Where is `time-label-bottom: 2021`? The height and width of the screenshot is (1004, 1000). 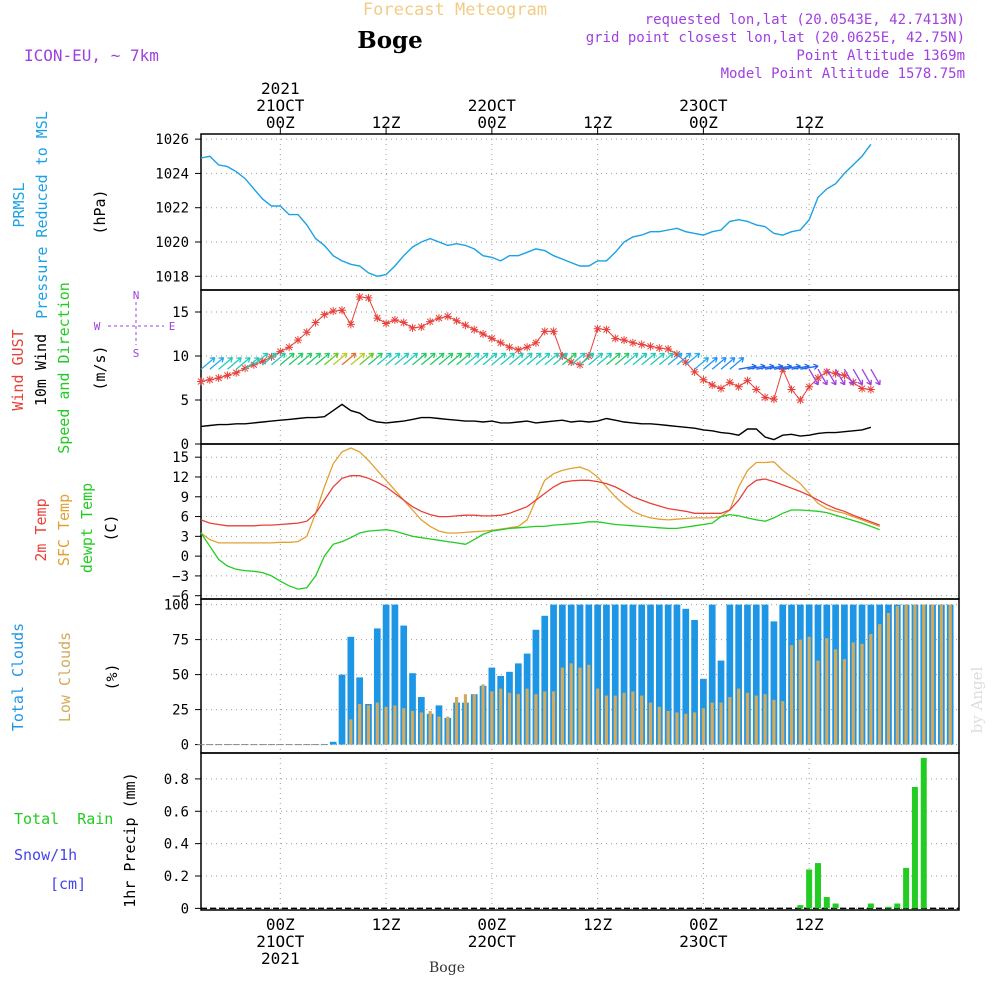
time-label-bottom: 2021 is located at coordinates (280, 958).